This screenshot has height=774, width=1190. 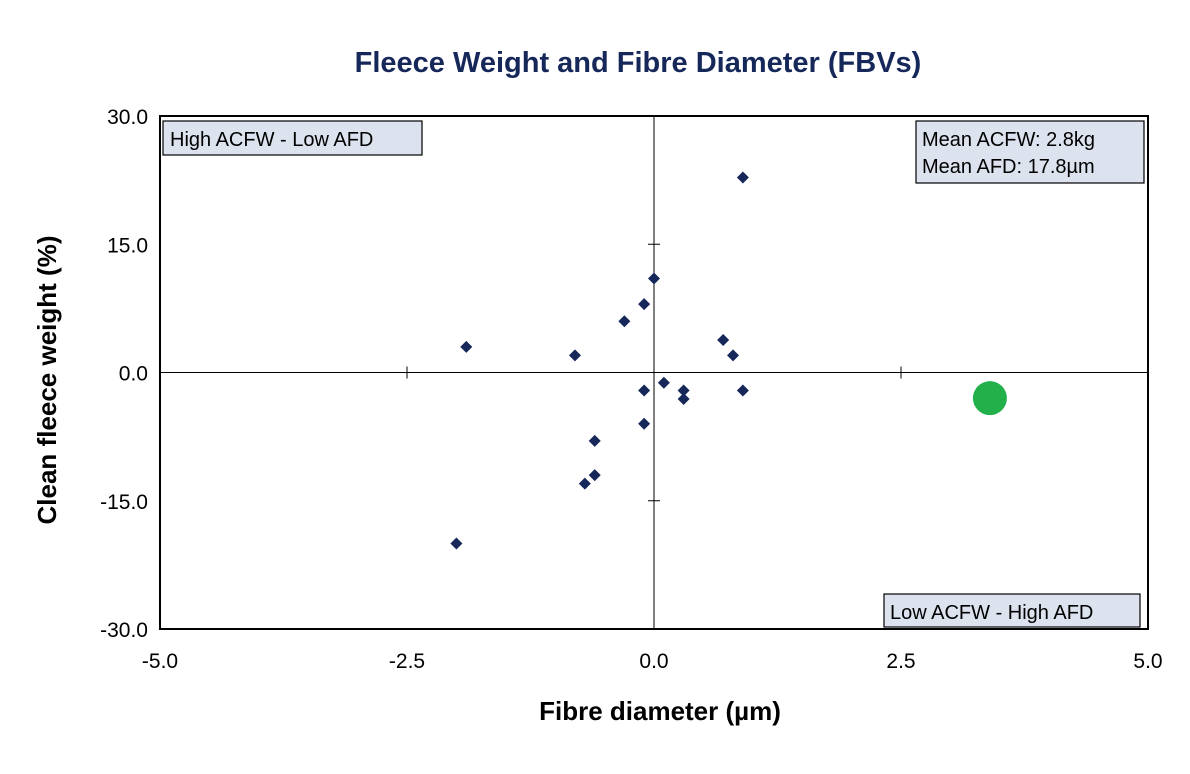 What do you see at coordinates (991, 613) in the screenshot?
I see `quadrant-label-text: Low ACFW - High AFD` at bounding box center [991, 613].